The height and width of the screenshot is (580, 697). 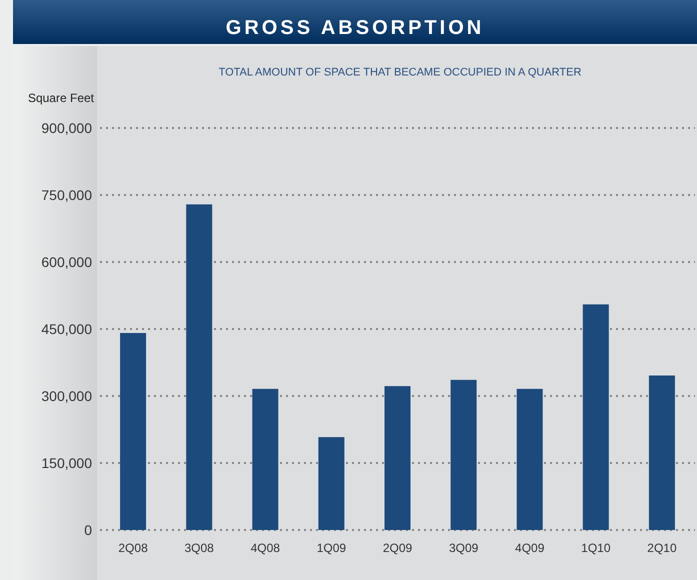 I want to click on y-tick-label: 750,000, so click(x=66, y=195).